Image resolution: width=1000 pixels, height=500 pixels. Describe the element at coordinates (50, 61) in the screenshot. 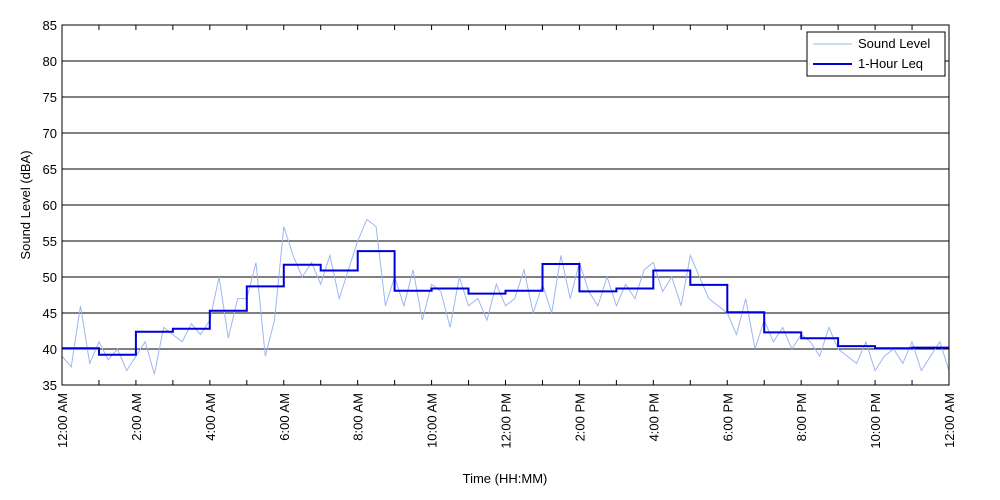

I see `y-tick-label: 80` at that location.